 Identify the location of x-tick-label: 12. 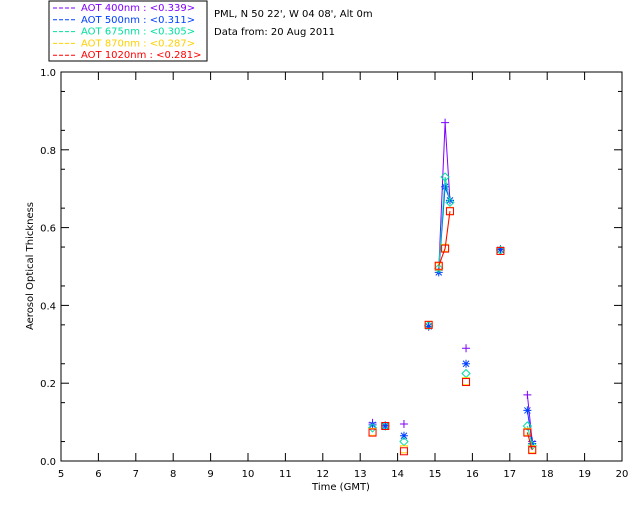
(322, 474).